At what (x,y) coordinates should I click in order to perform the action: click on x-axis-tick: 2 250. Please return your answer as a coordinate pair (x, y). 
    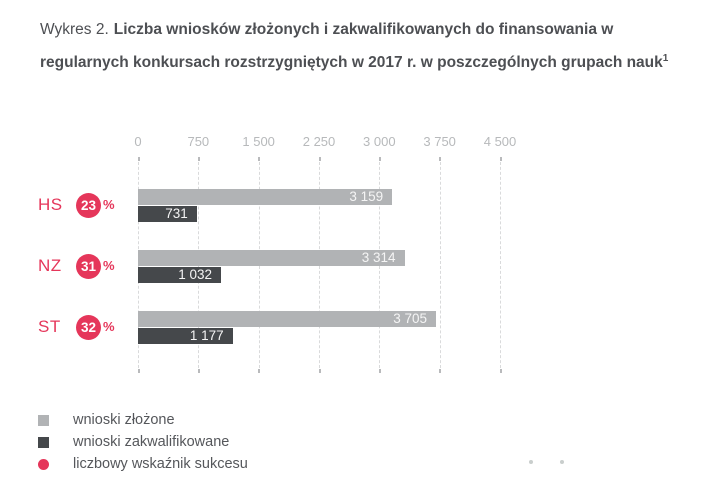
    Looking at the image, I should click on (319, 141).